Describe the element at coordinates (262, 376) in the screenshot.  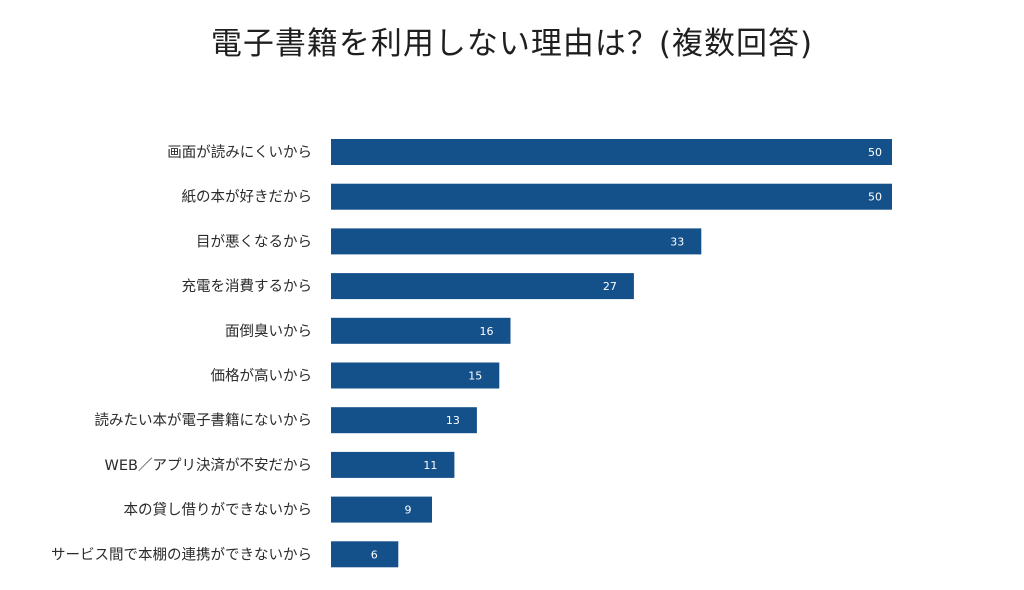
I see `category-label-5: 価格が高いから` at that location.